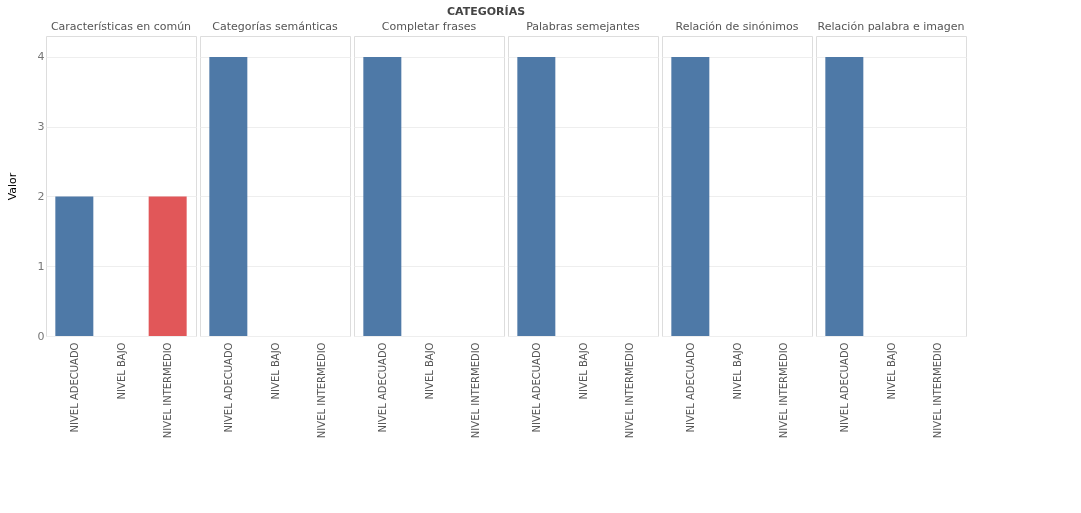 The width and height of the screenshot is (1081, 513). What do you see at coordinates (41, 336) in the screenshot?
I see `y-tick-label: 0` at bounding box center [41, 336].